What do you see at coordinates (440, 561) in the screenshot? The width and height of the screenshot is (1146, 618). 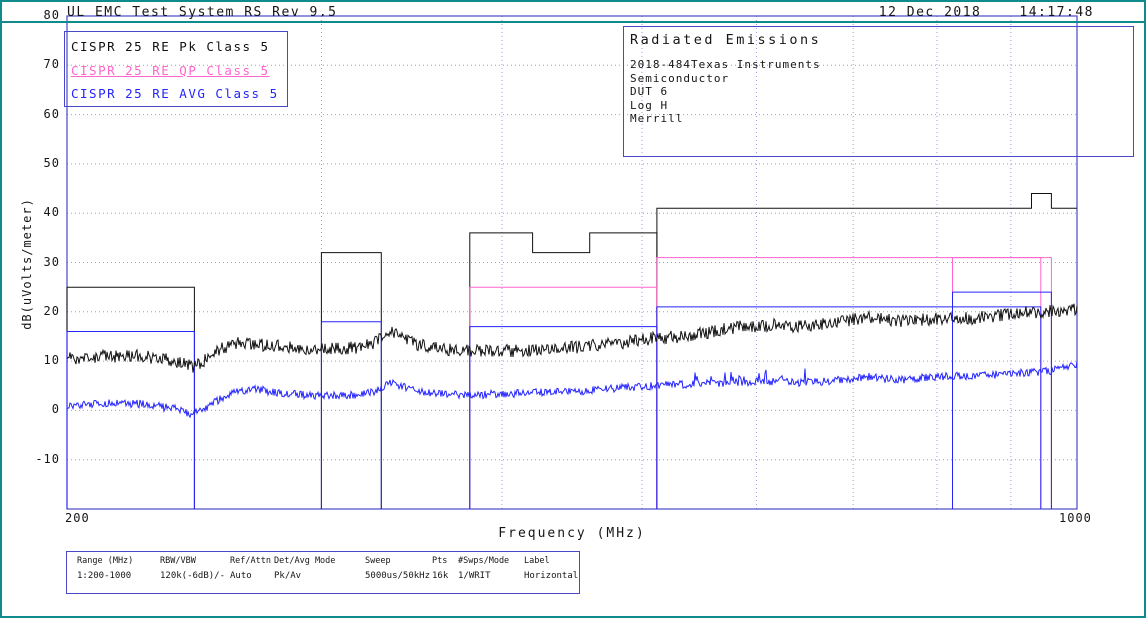 I see `settings-header-cell: Pts` at bounding box center [440, 561].